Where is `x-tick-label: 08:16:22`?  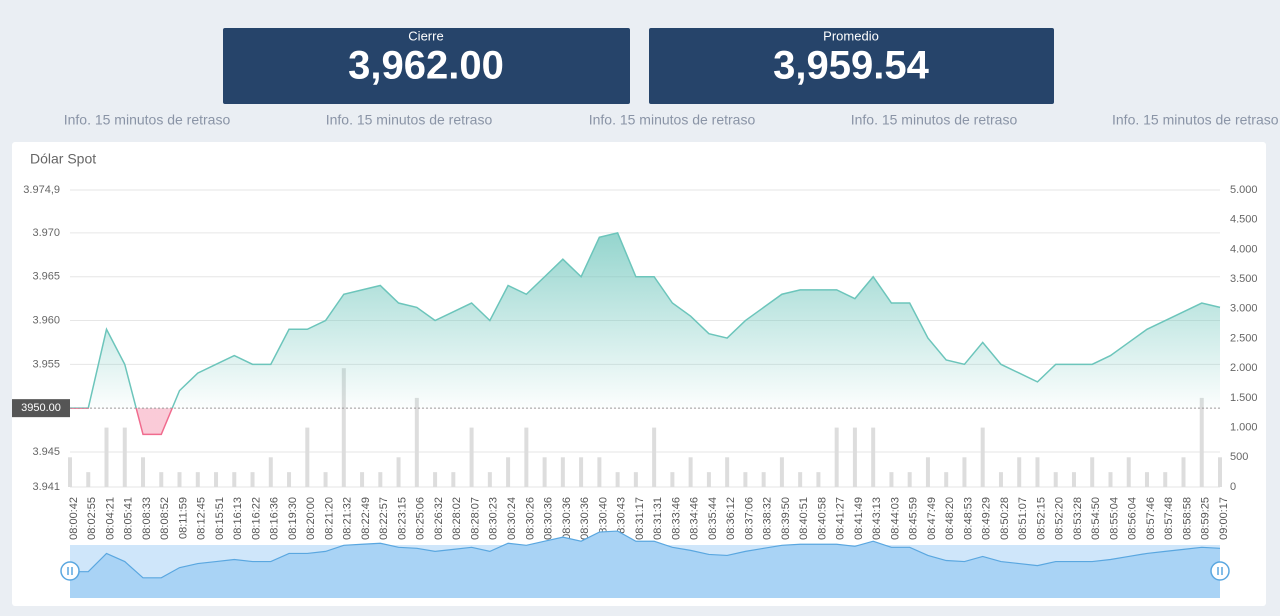
x-tick-label: 08:16:22 is located at coordinates (256, 518).